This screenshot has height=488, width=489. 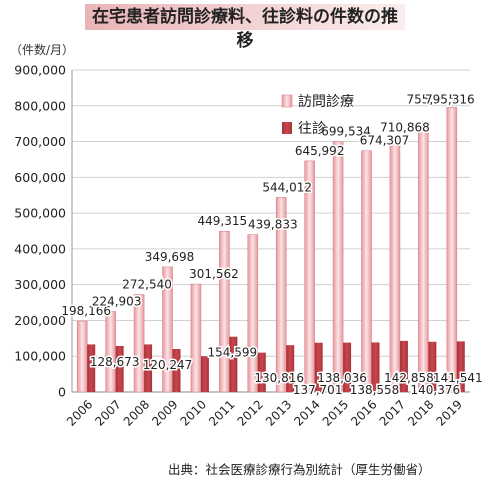 I want to click on y-unit-label: （件数/月）, so click(x=42, y=50).